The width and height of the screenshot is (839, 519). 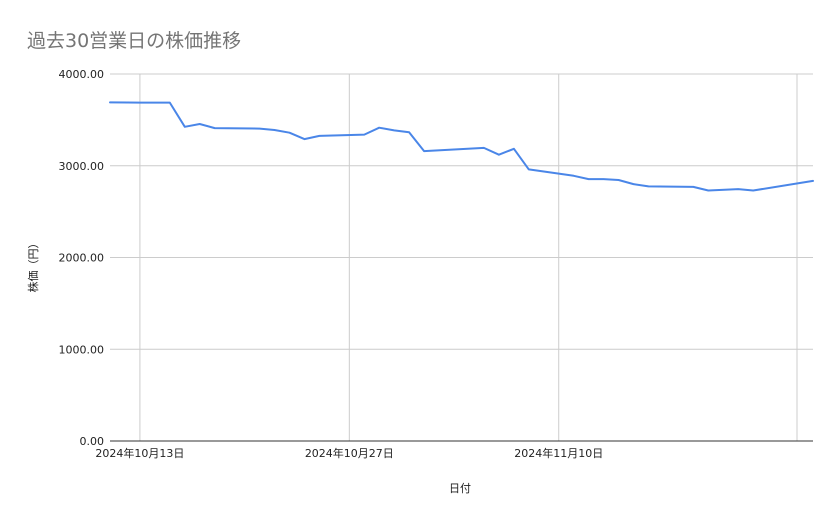 What do you see at coordinates (82, 349) in the screenshot?
I see `y-tick-label: 1000.00` at bounding box center [82, 349].